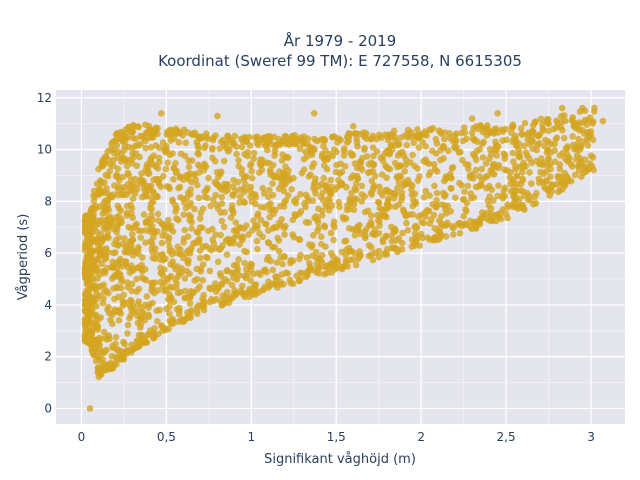 The height and width of the screenshot is (480, 640). What do you see at coordinates (340, 40) in the screenshot?
I see `chart-title-line-1: År 1979 - 2019` at bounding box center [340, 40].